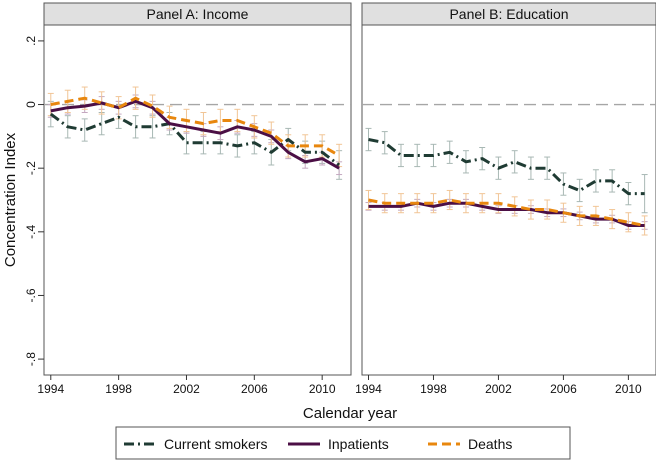 The height and width of the screenshot is (463, 656). Describe the element at coordinates (31, 359) in the screenshot. I see `y-tick-label: -.8` at that location.